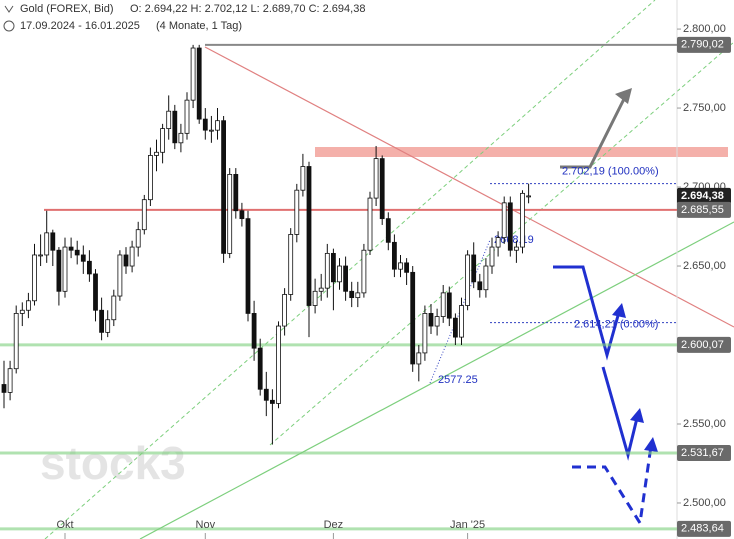 The image size is (734, 539). I want to click on fib-label: 2.702,19 (100.00%), so click(610, 171).